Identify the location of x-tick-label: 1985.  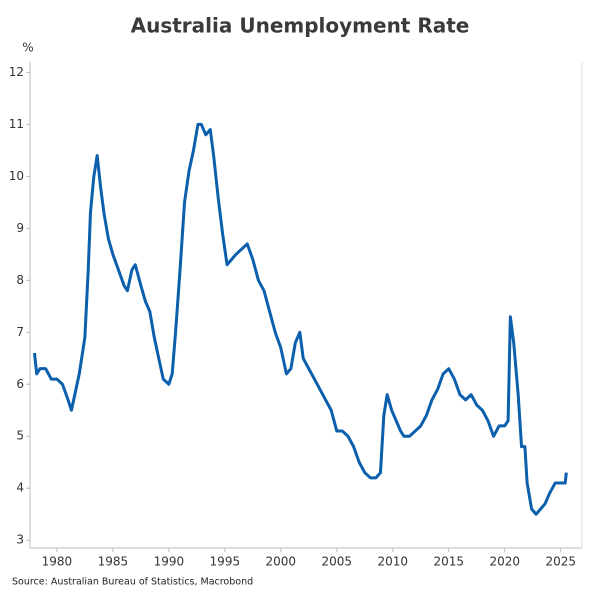
(113, 562).